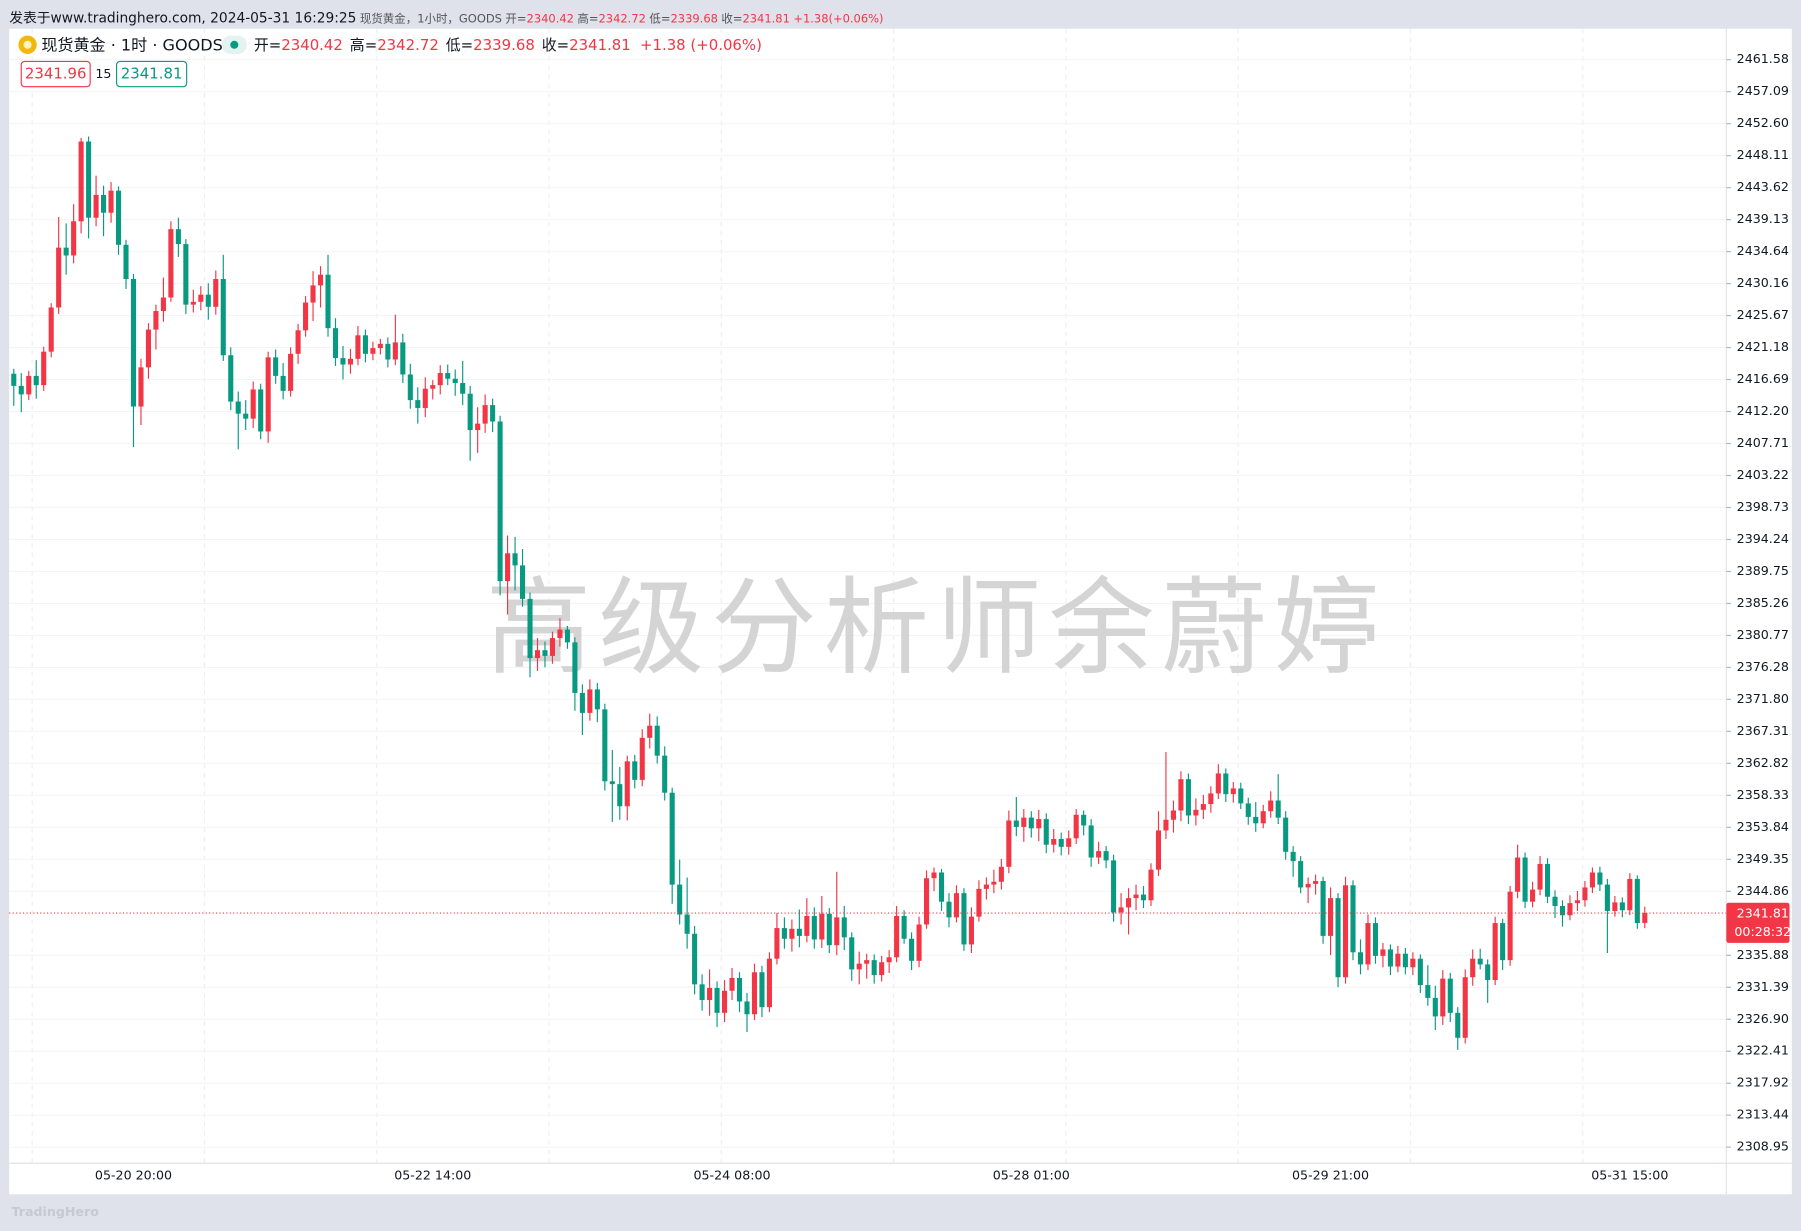  I want to click on y-tick-label: 2457.09, so click(1763, 90).